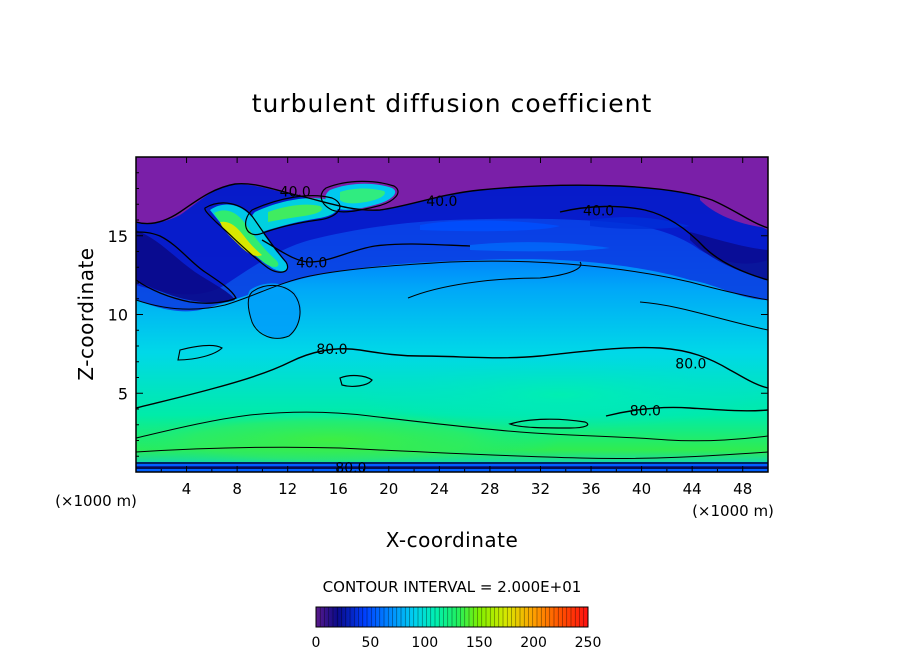 This screenshot has height=654, width=904. I want to click on x-tick-label: 32, so click(540, 489).